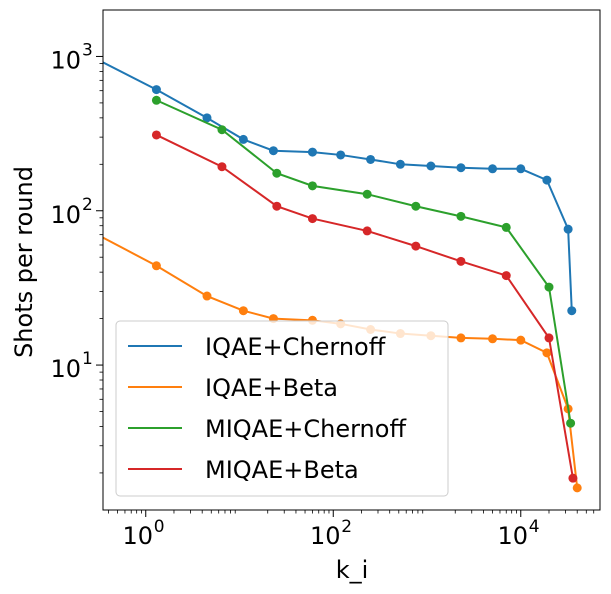 Image resolution: width=611 pixels, height=594 pixels. I want to click on legend-label-0: IQAE+Chernoff, so click(295, 347).